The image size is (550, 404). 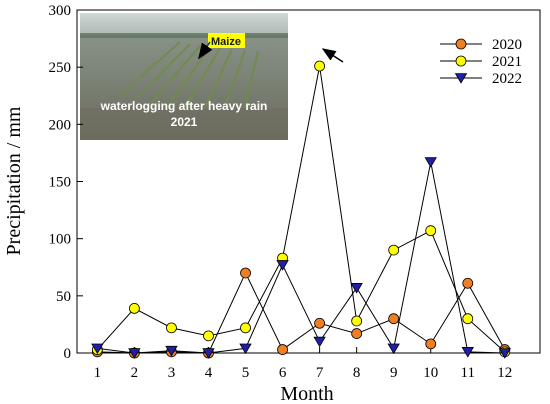 I want to click on x-tick-label: 10, so click(x=430, y=373).